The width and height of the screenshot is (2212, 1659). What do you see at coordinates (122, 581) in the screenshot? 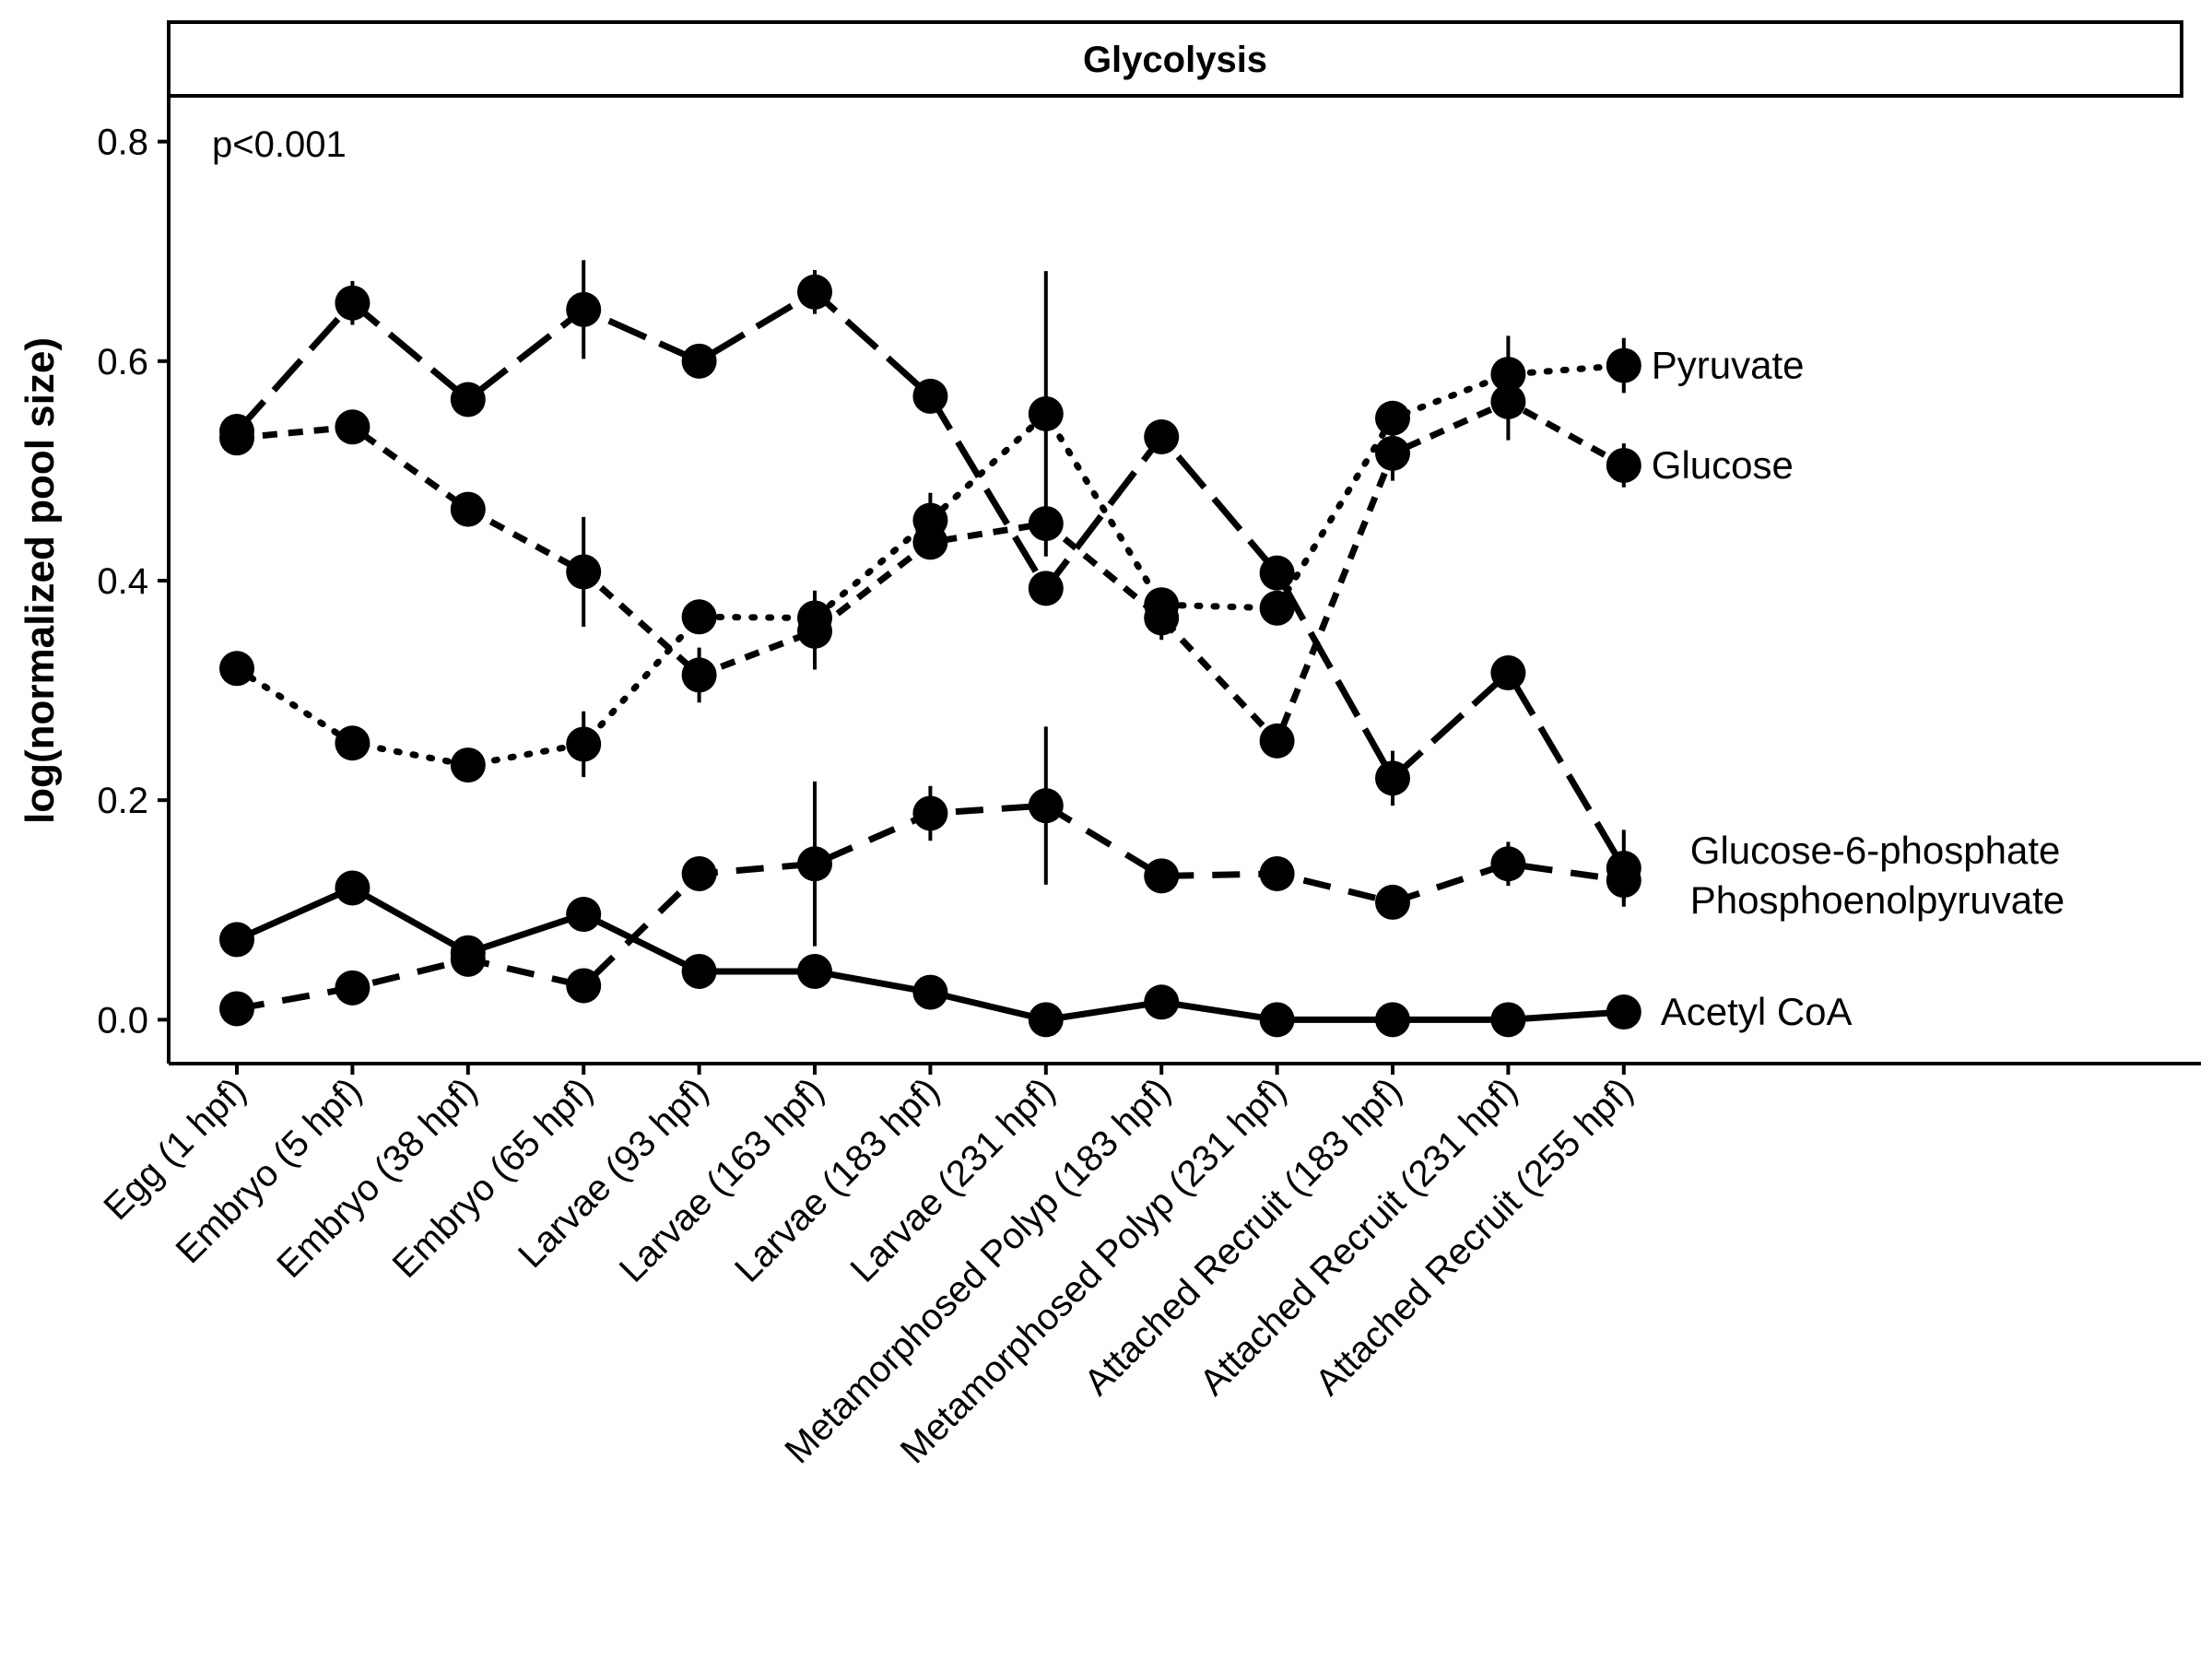
I see `y-tick-label: 0.4` at bounding box center [122, 581].